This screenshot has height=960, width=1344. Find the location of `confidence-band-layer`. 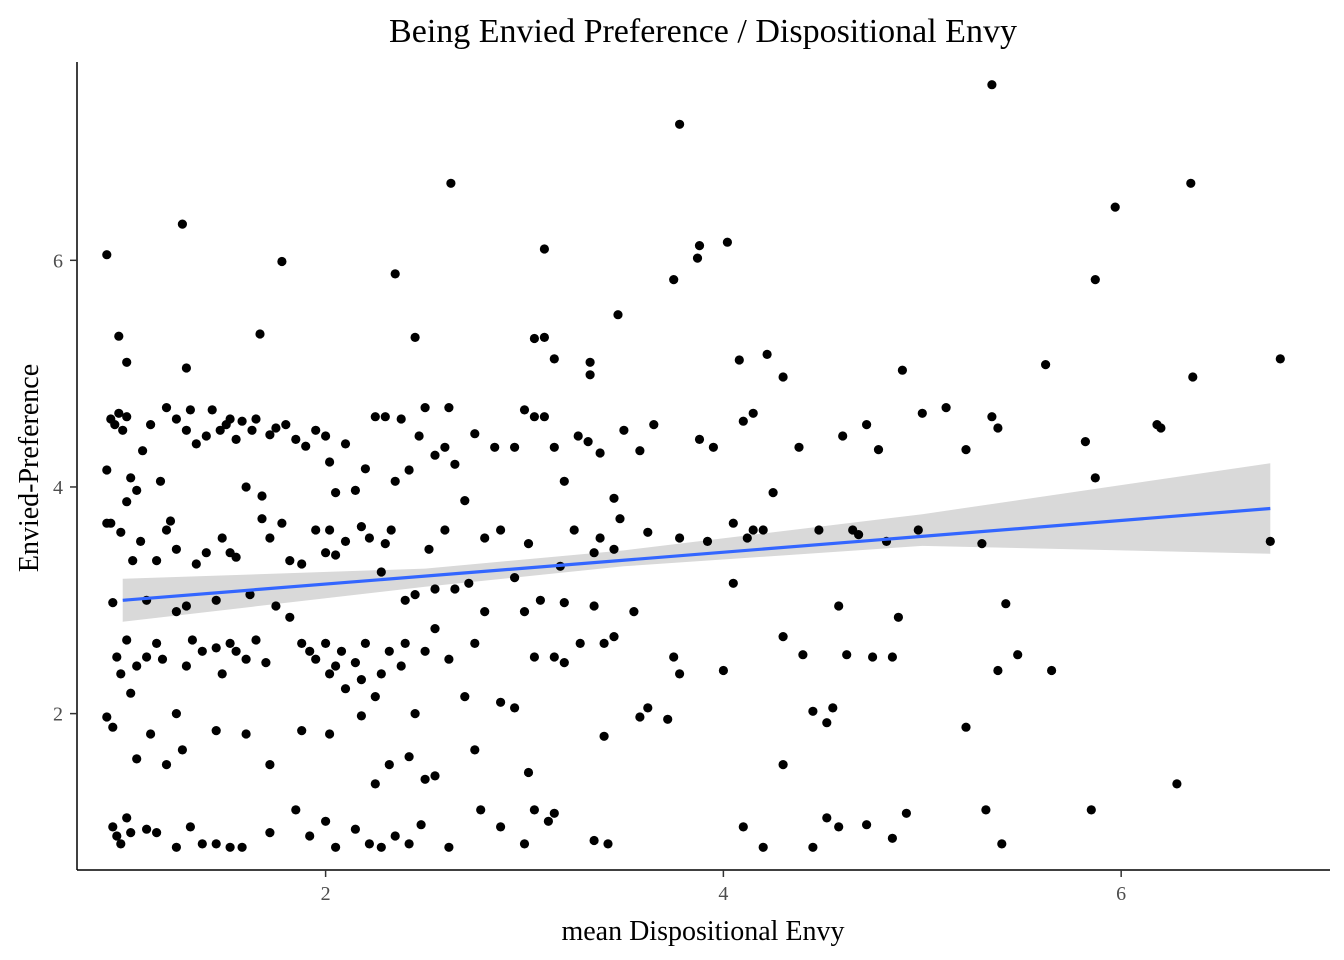

confidence-band-layer is located at coordinates (696, 542).